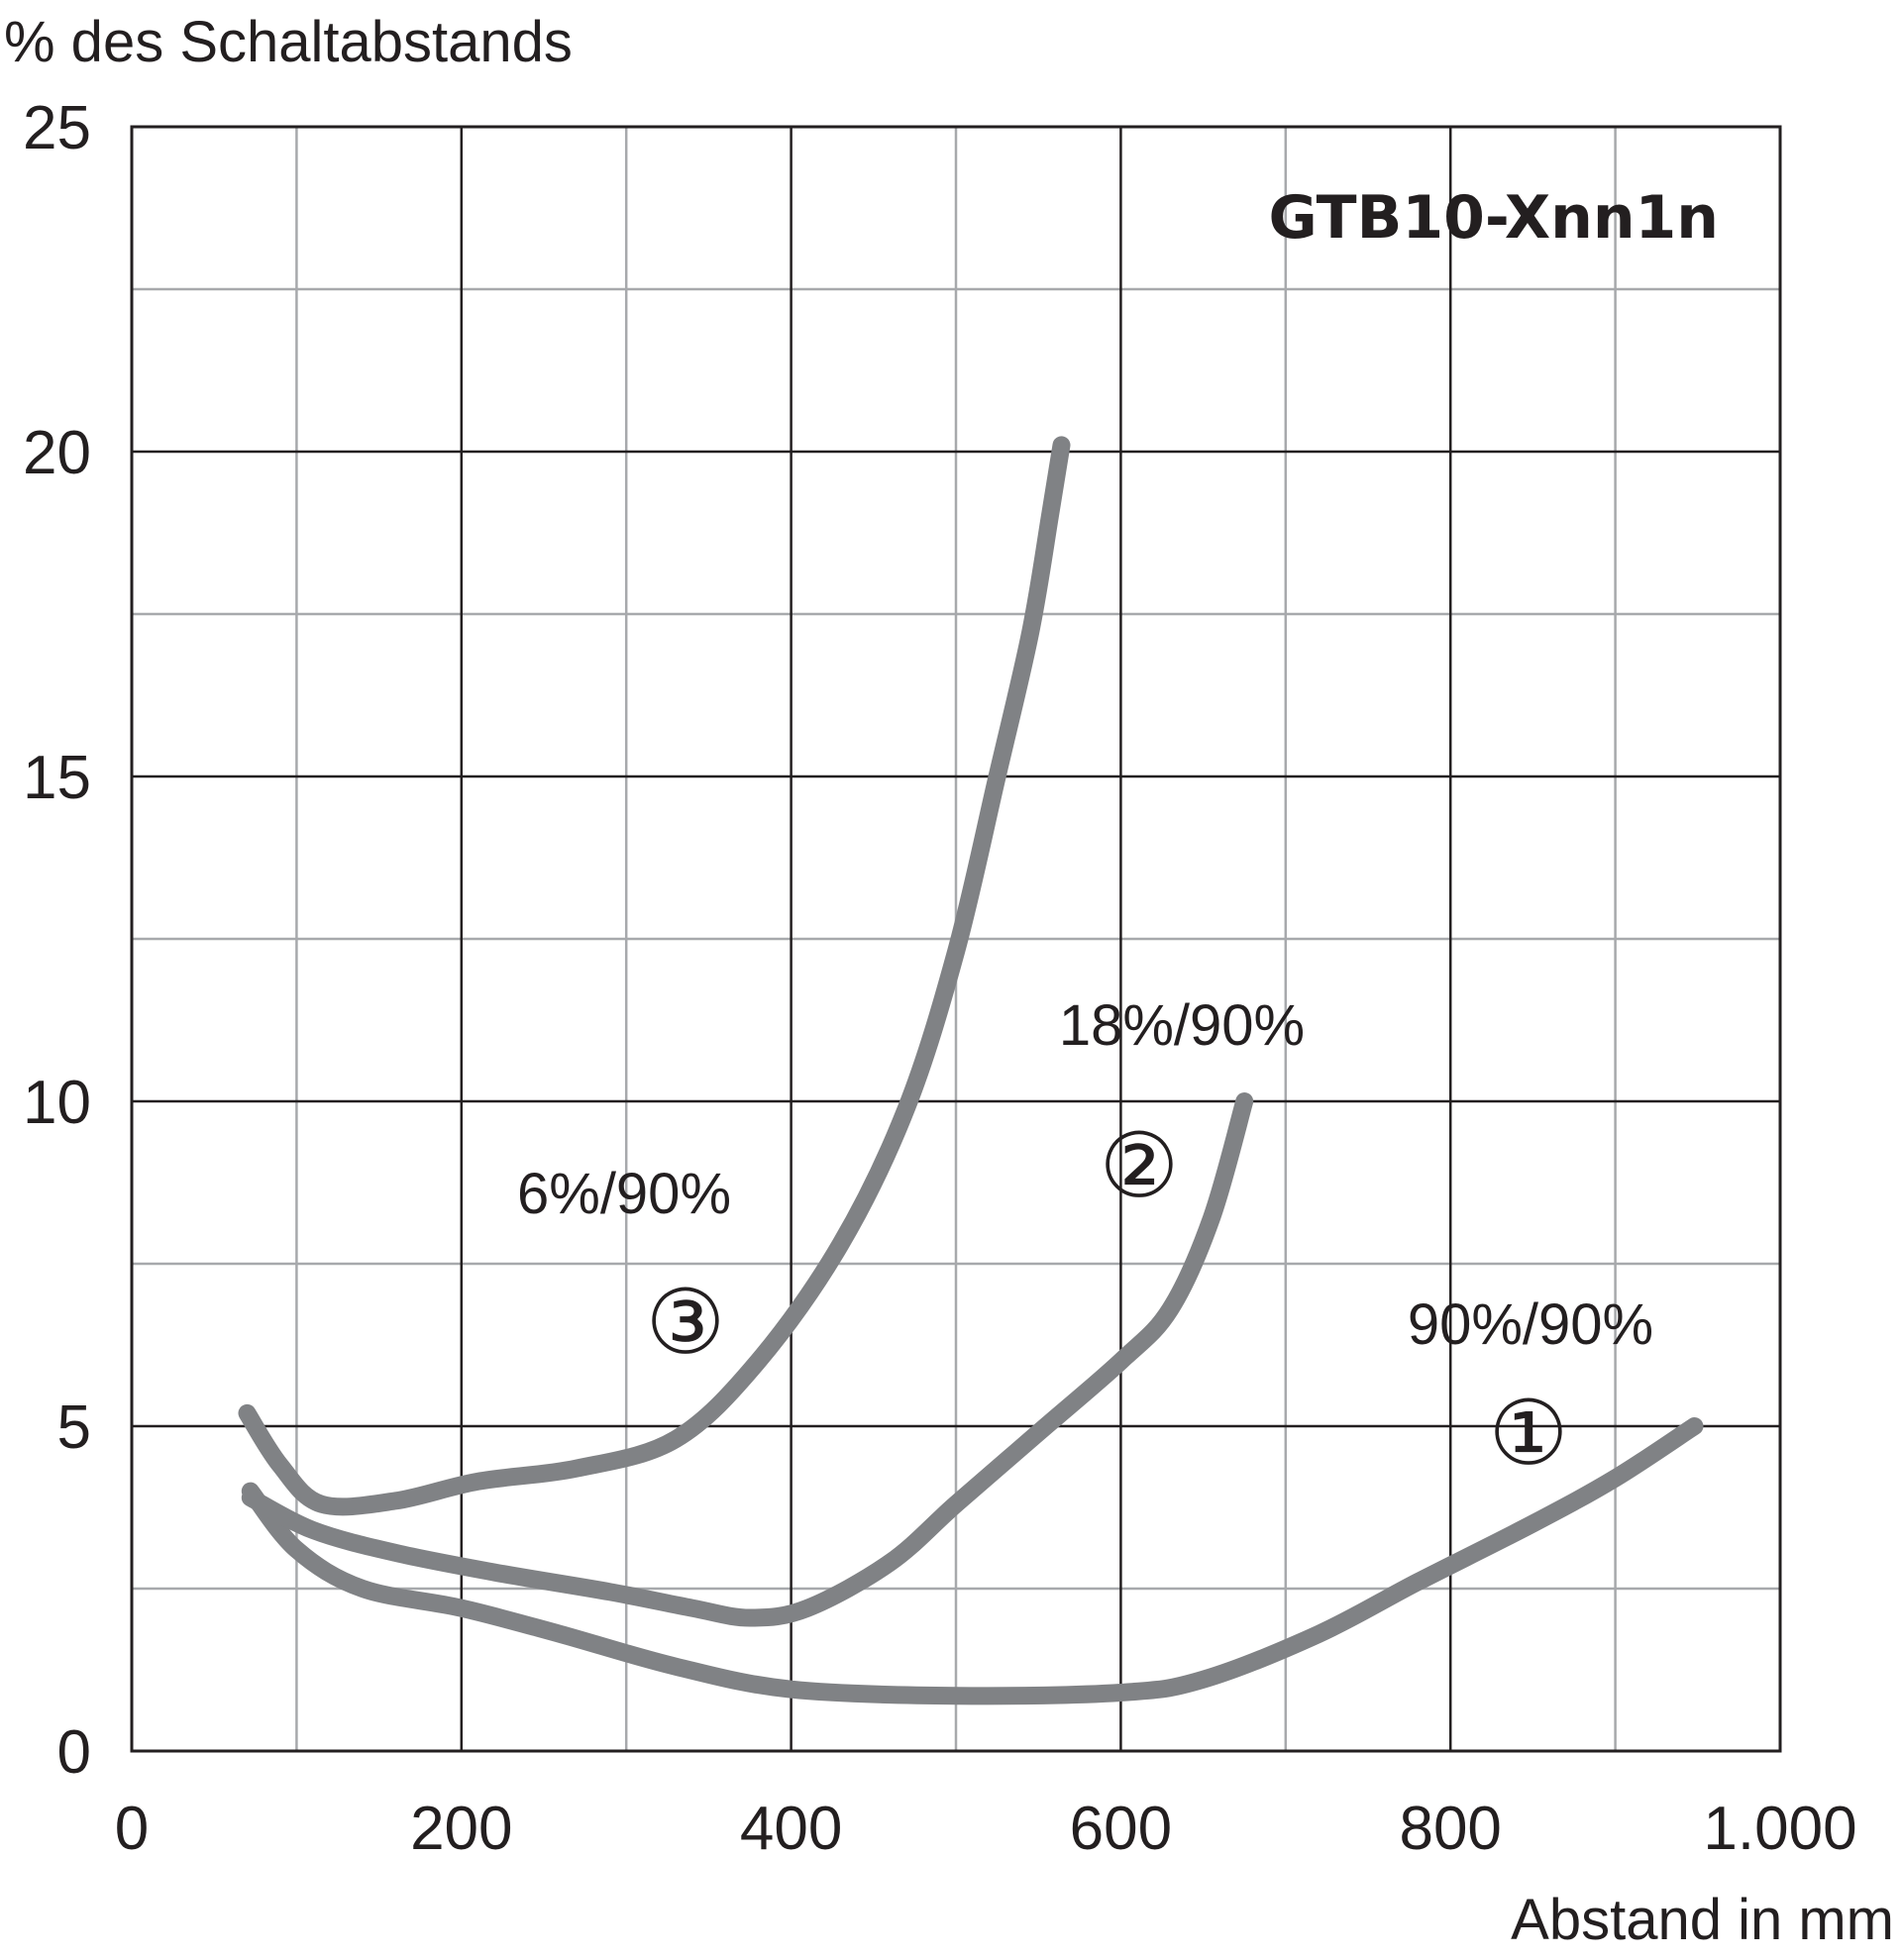 This screenshot has width=1902, height=1960. Describe the element at coordinates (57, 453) in the screenshot. I see `y-tick-label: 20` at that location.